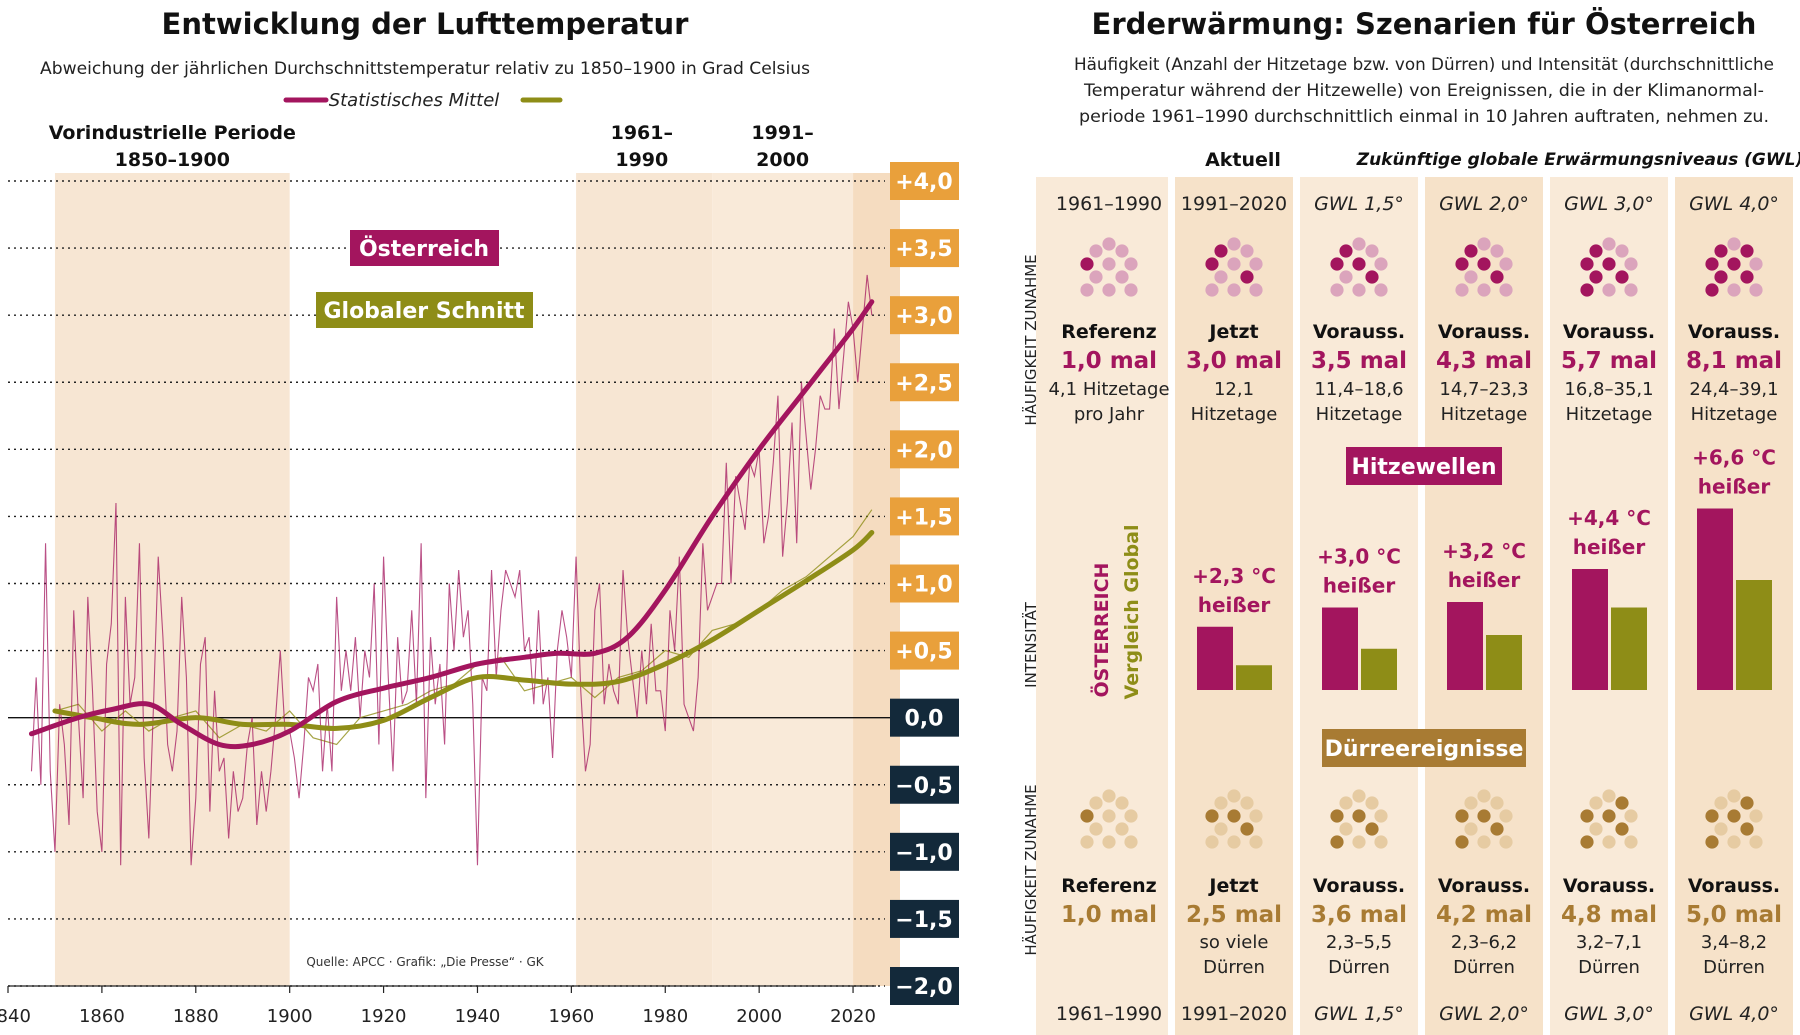  What do you see at coordinates (1609, 518) in the screenshot?
I see `intensity-value-4: +4,4 °C` at bounding box center [1609, 518].